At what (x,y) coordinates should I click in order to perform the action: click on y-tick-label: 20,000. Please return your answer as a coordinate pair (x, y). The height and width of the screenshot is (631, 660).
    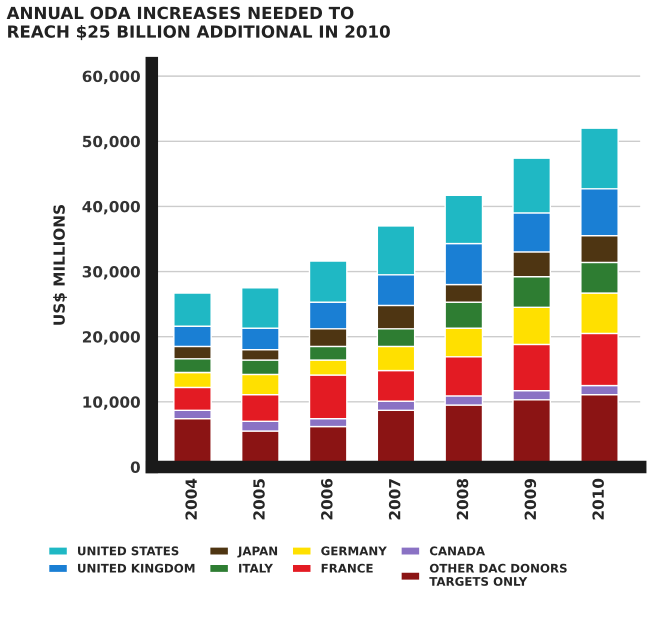
    Looking at the image, I should click on (111, 338).